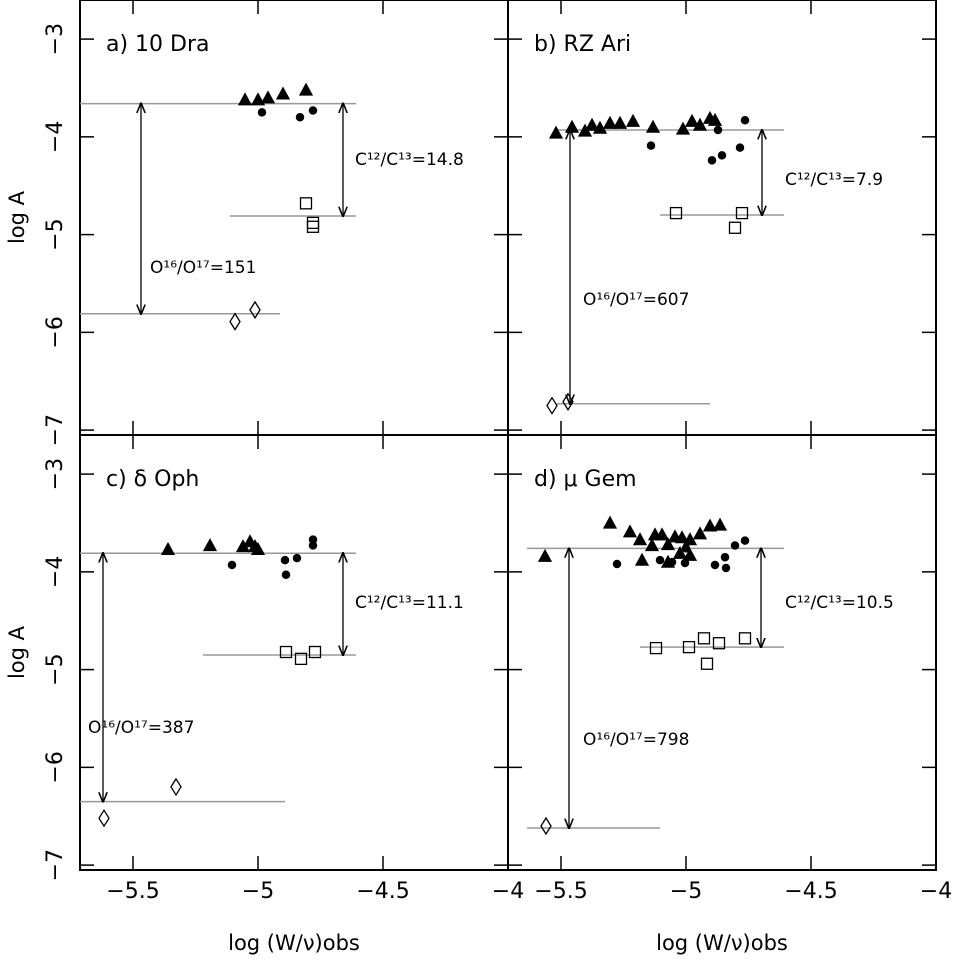 This screenshot has width=956, height=962. I want to click on x-tick-label: −5.5, so click(132, 891).